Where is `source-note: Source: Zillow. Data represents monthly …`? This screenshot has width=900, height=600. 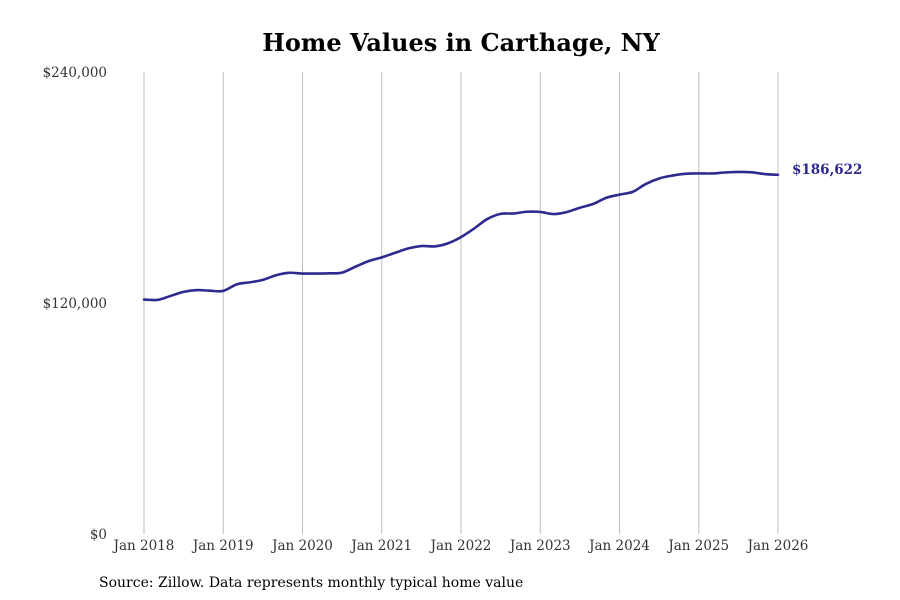 source-note: Source: Zillow. Data represents monthly … is located at coordinates (311, 583).